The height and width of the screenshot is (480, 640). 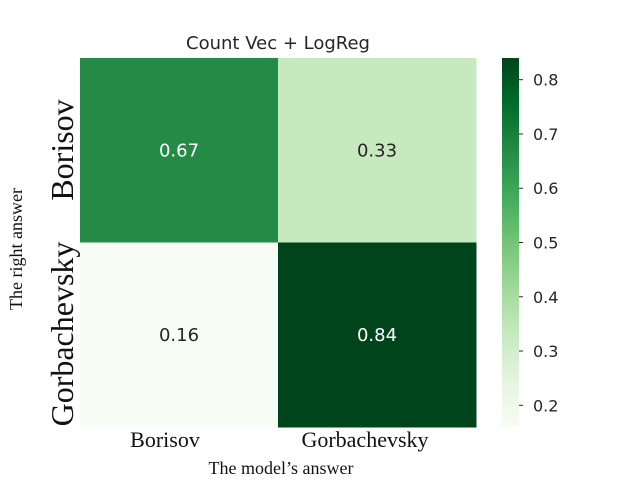 I want to click on cell-value-label: 0.33, so click(x=377, y=150).